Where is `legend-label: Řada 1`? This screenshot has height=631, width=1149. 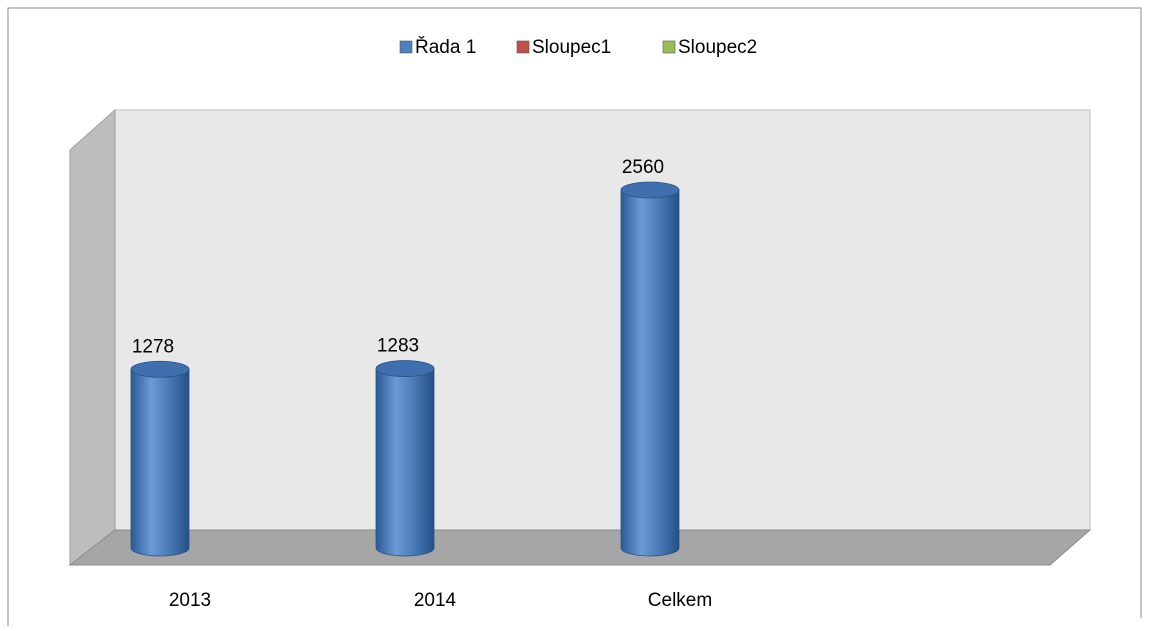
legend-label: Řada 1 is located at coordinates (445, 47).